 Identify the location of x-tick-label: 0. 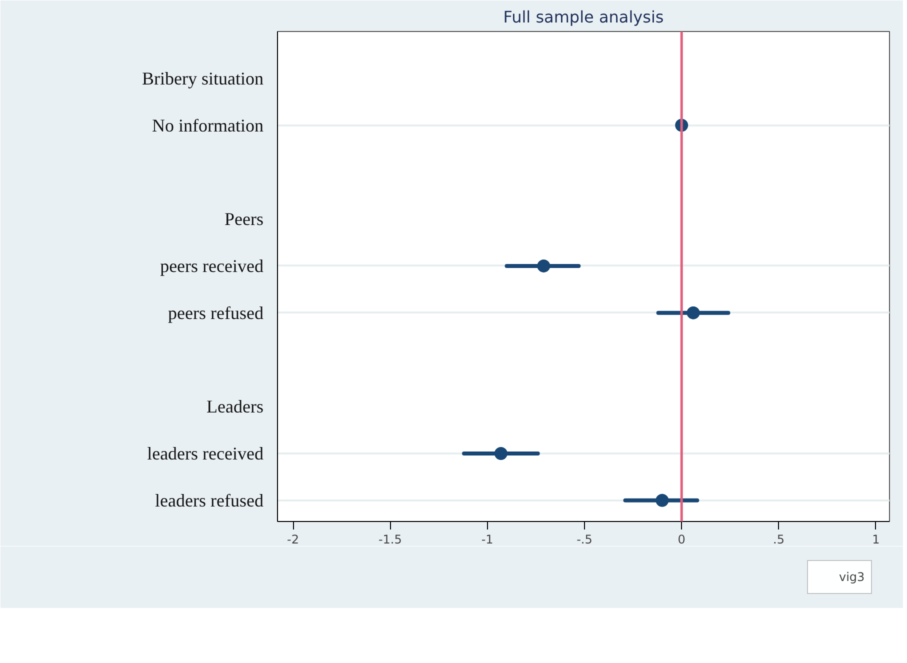
(682, 539).